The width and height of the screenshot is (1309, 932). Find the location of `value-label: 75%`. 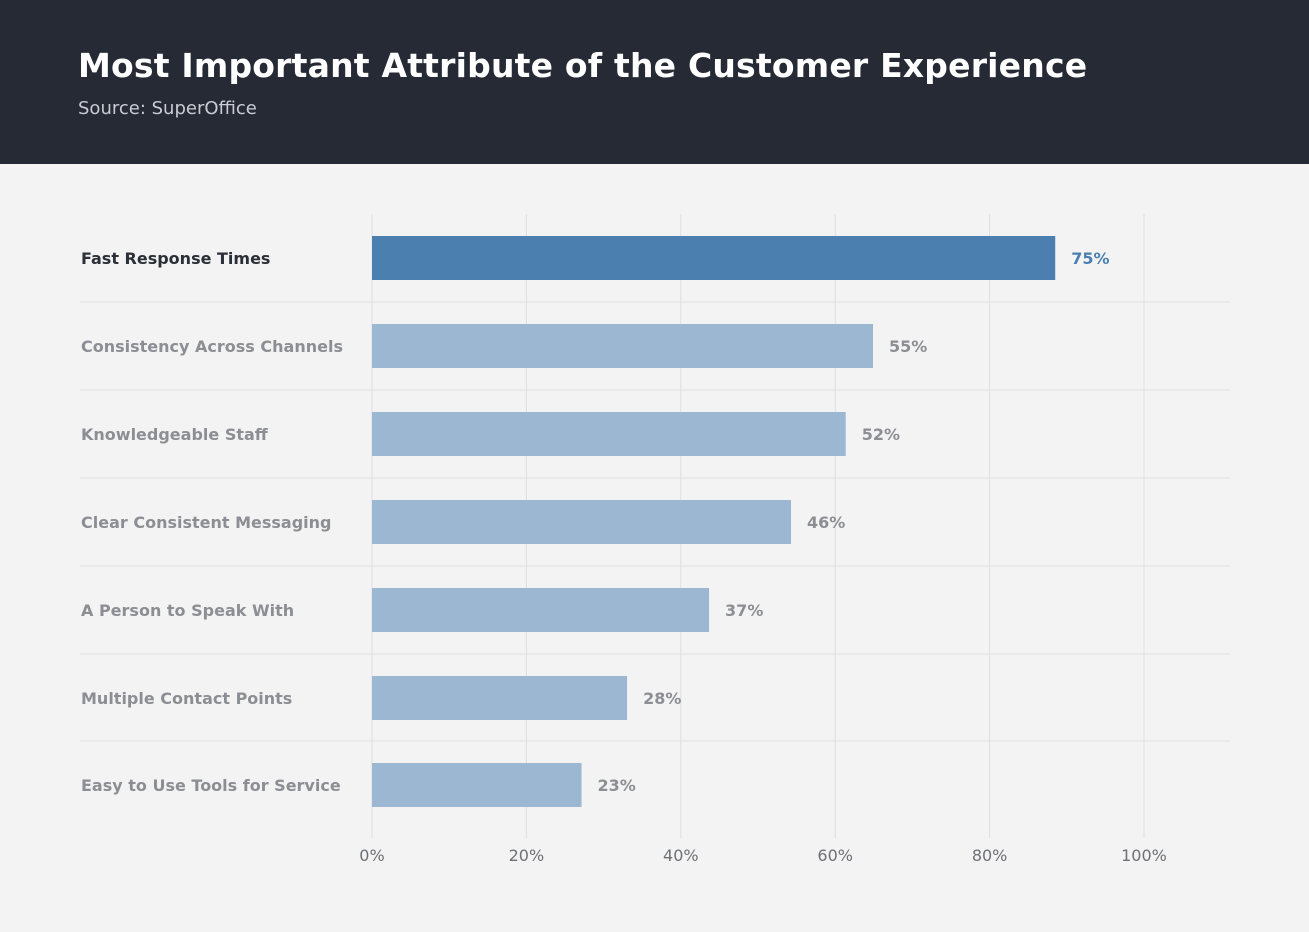

value-label: 75% is located at coordinates (1090, 258).